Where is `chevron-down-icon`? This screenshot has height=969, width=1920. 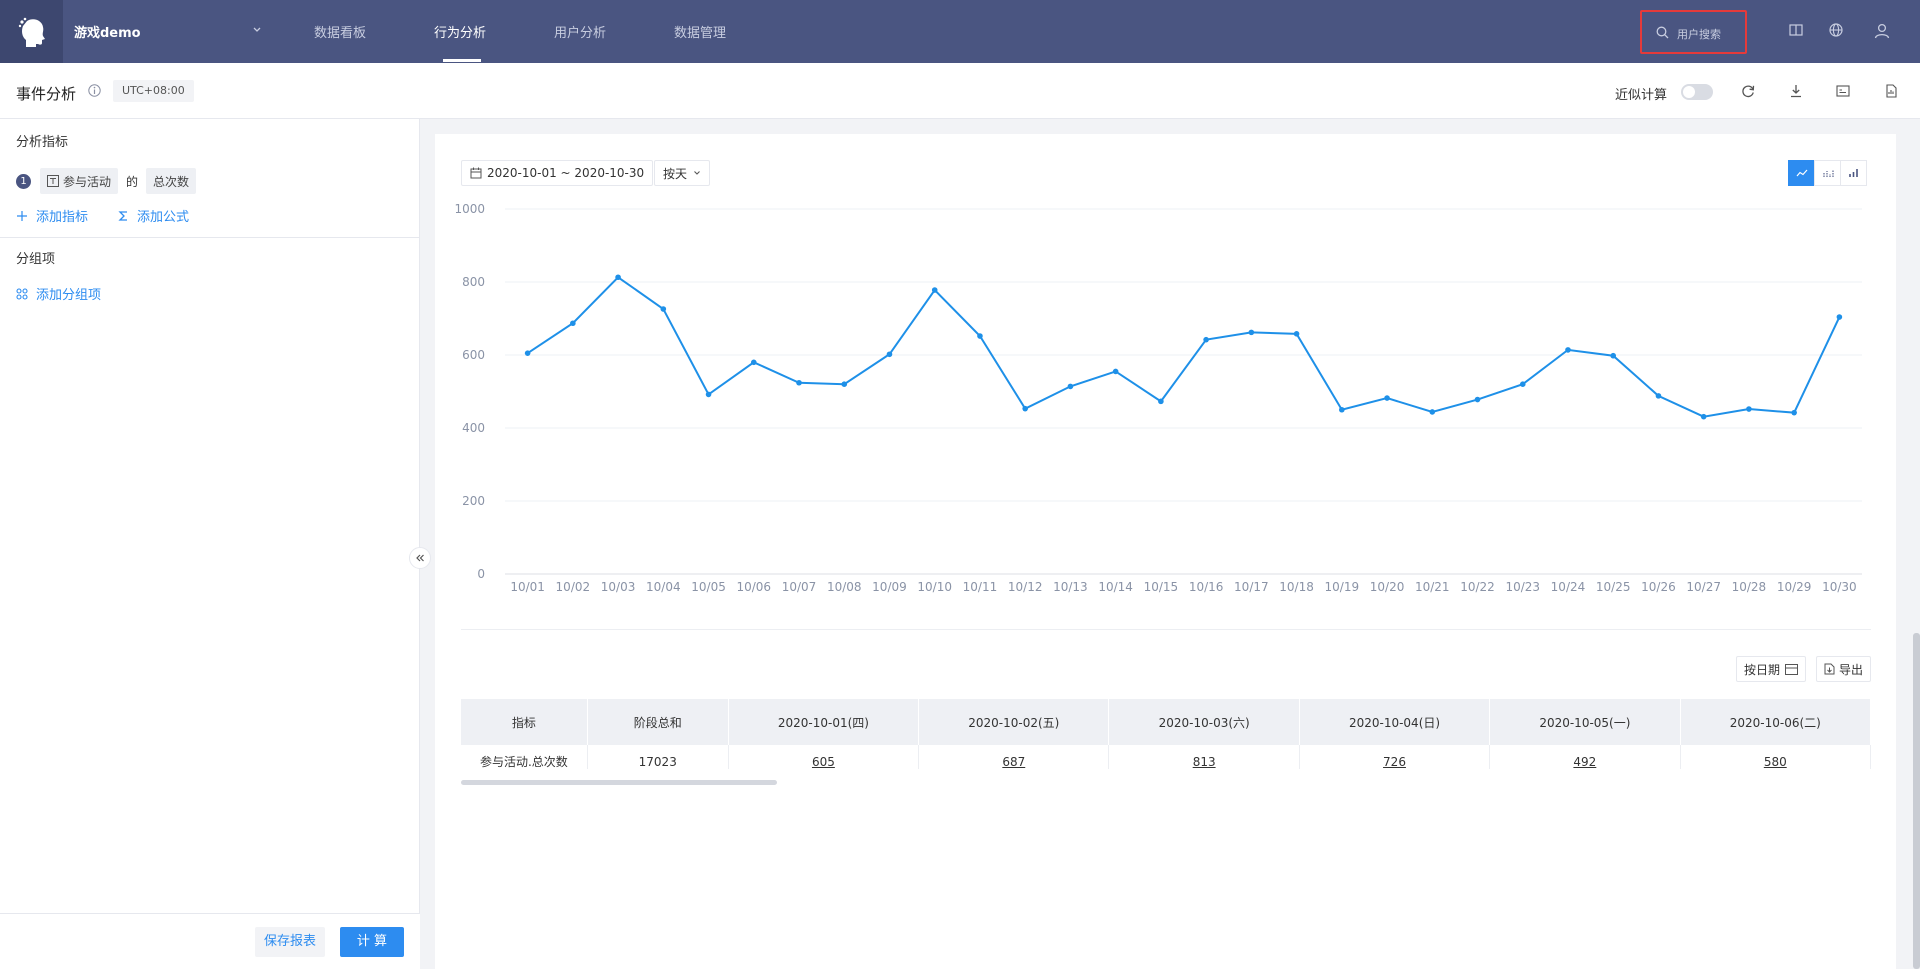
chevron-down-icon is located at coordinates (257, 30).